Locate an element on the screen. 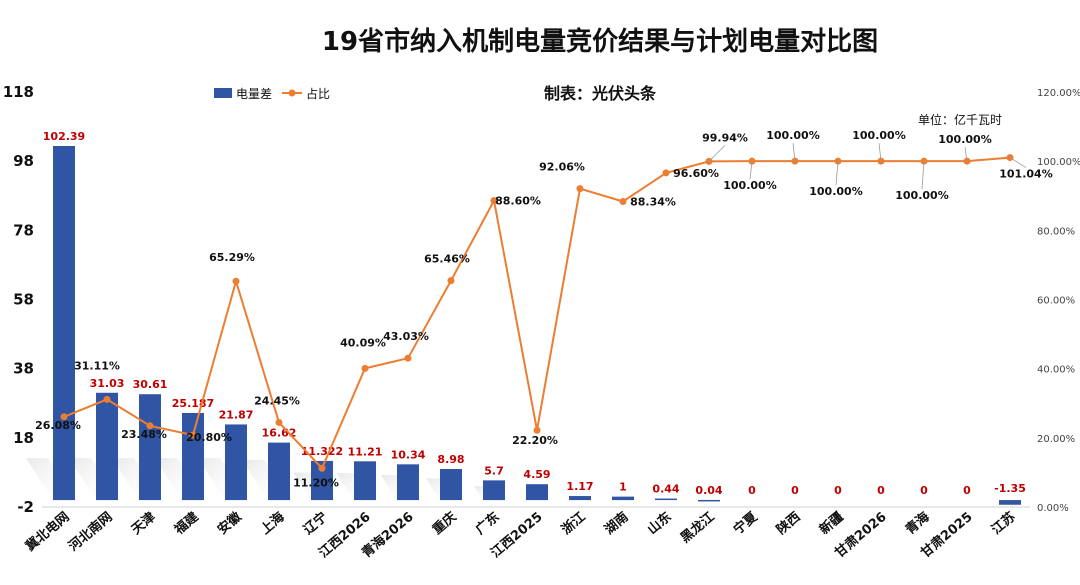 Image resolution: width=1080 pixels, height=585 pixels. y-left-tick: -2 is located at coordinates (25, 507).